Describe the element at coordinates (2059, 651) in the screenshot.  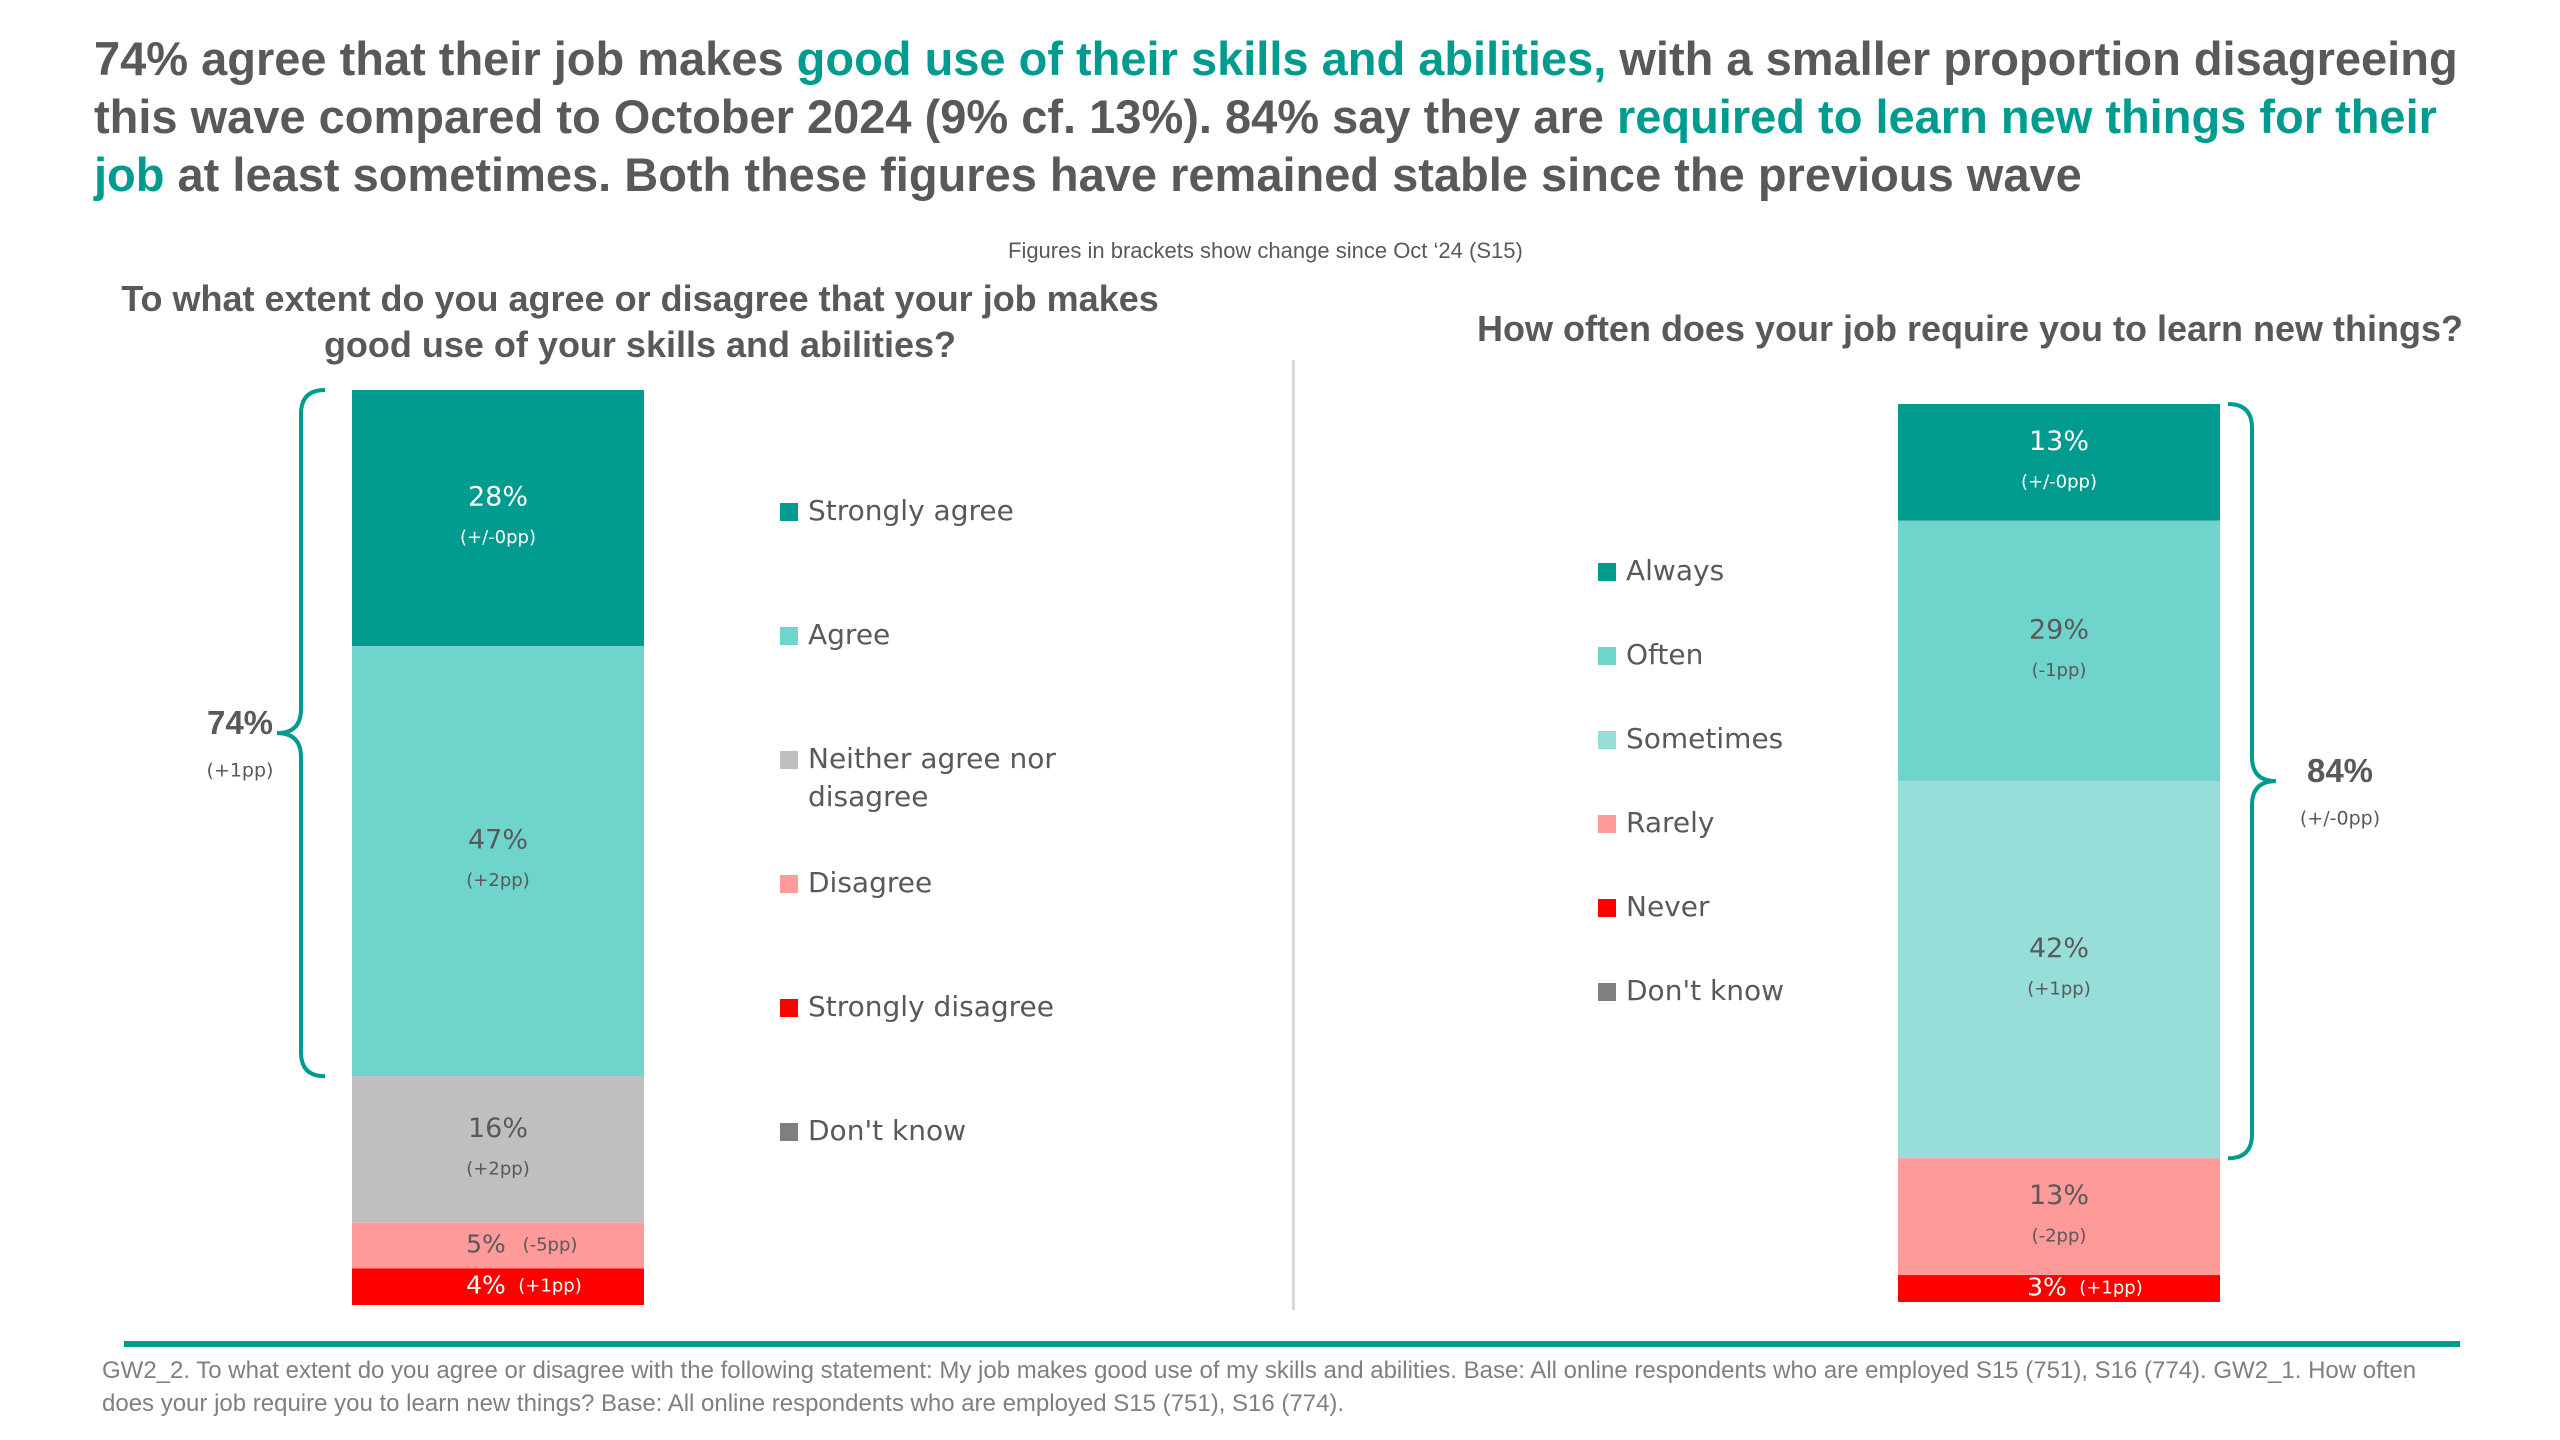
I see `bar-segment-often` at that location.